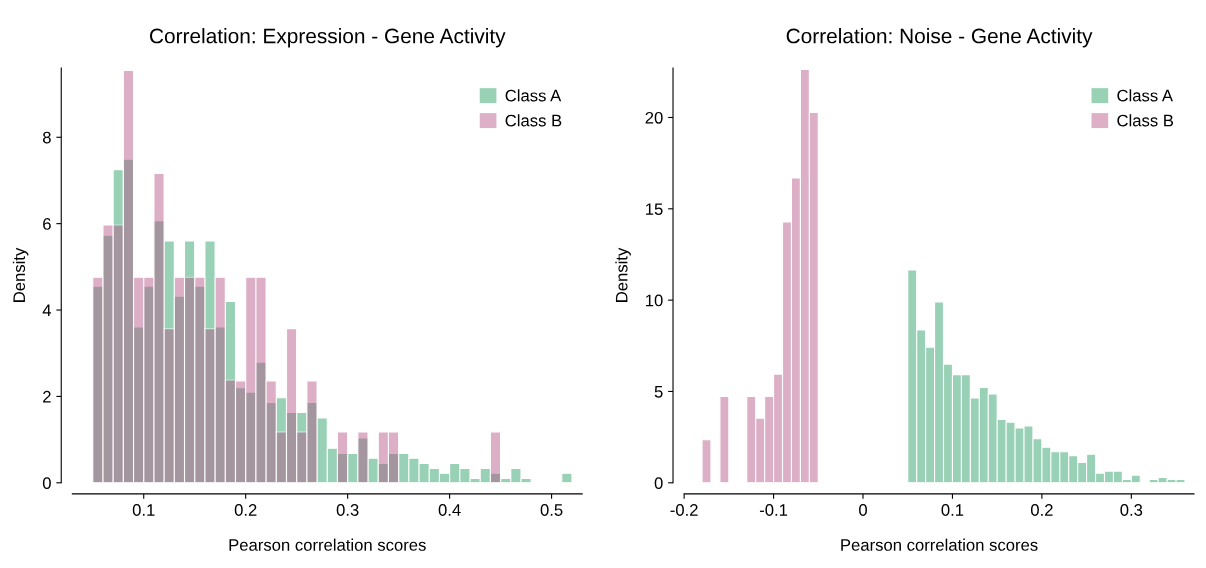  What do you see at coordinates (939, 38) in the screenshot?
I see `chart-title: Correlation: Noise - Gene Activity` at bounding box center [939, 38].